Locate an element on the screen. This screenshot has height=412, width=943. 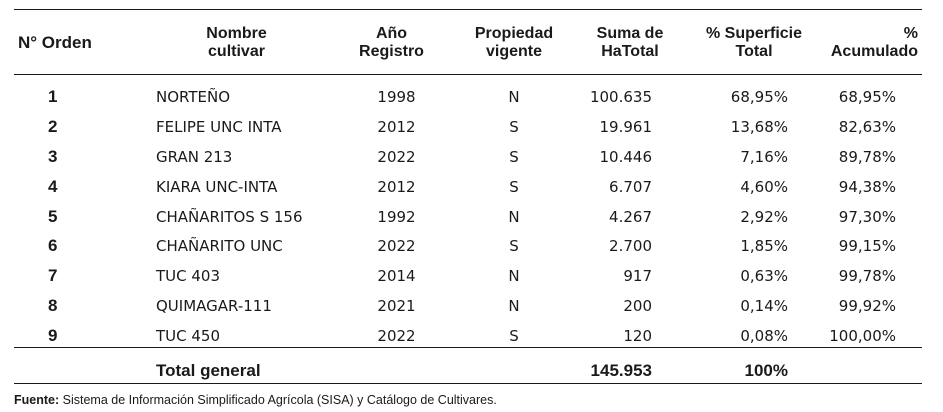
orden-cell: 4 is located at coordinates (53, 186).